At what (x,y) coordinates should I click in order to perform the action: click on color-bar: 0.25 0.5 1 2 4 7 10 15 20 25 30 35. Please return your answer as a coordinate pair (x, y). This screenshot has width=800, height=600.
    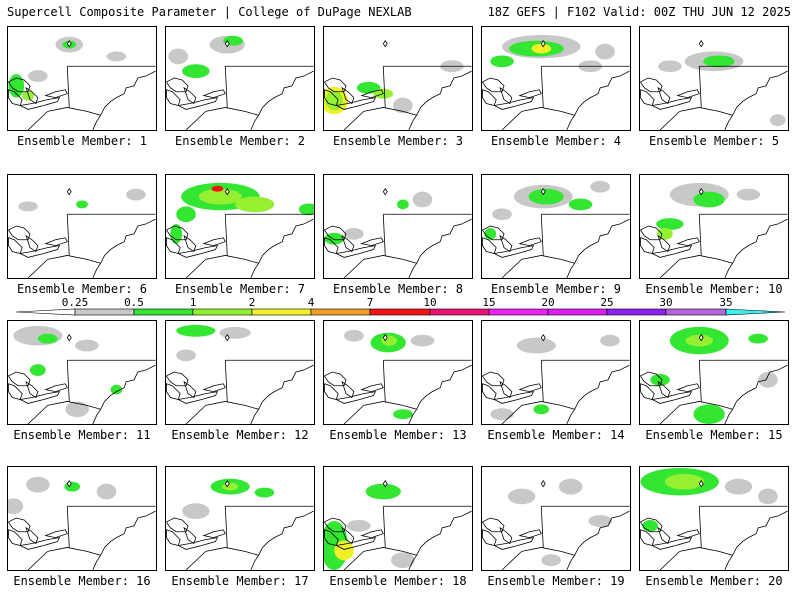
    Looking at the image, I should click on (400, 306).